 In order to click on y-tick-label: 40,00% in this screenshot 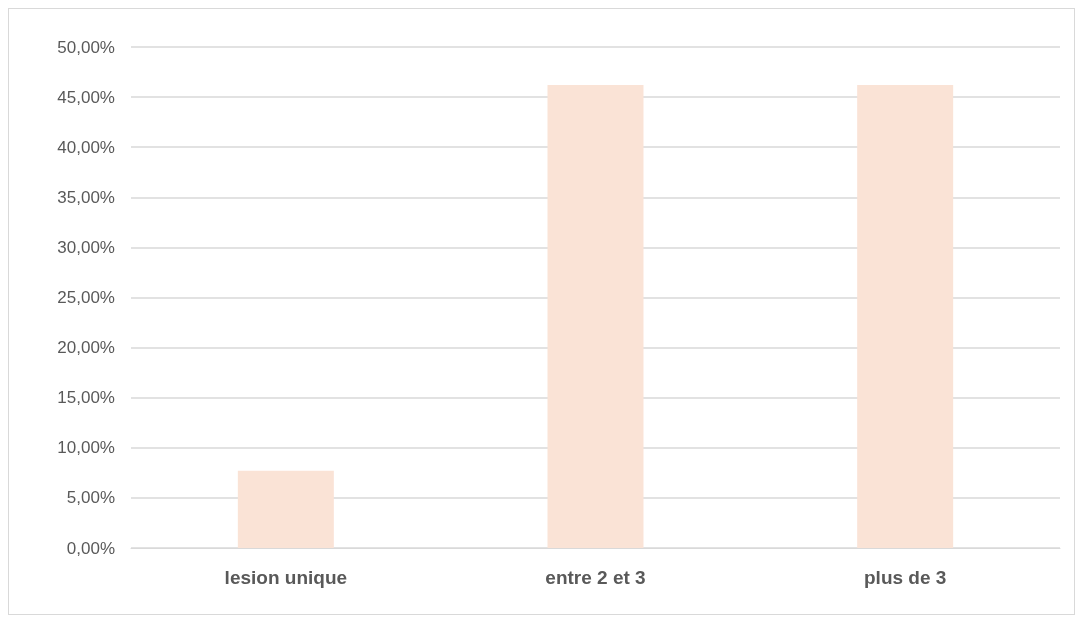, I will do `click(86, 147)`.